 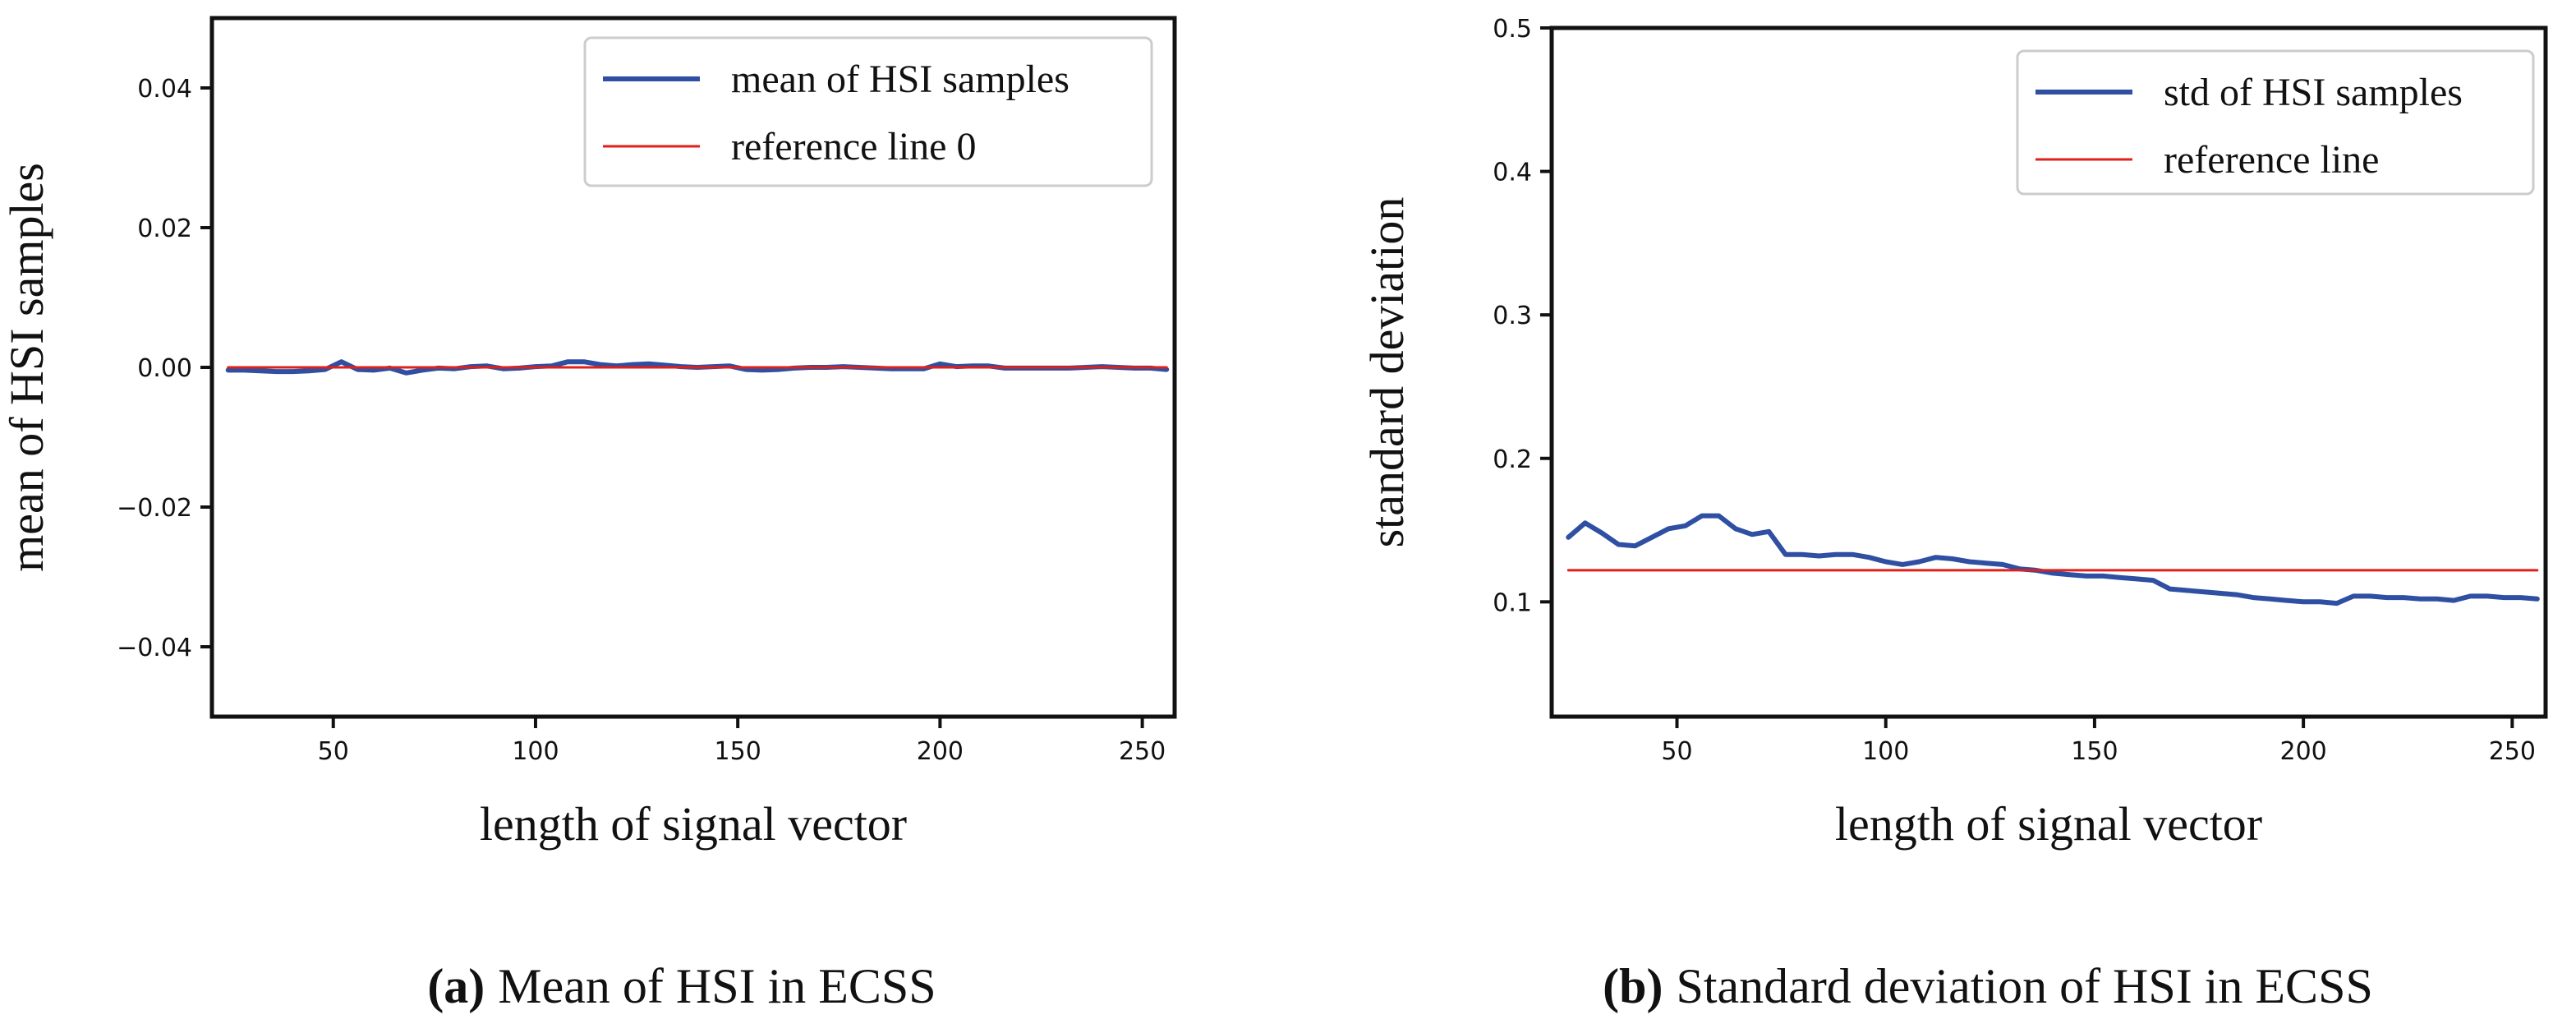 What do you see at coordinates (2053, 560) in the screenshot?
I see `series-line` at bounding box center [2053, 560].